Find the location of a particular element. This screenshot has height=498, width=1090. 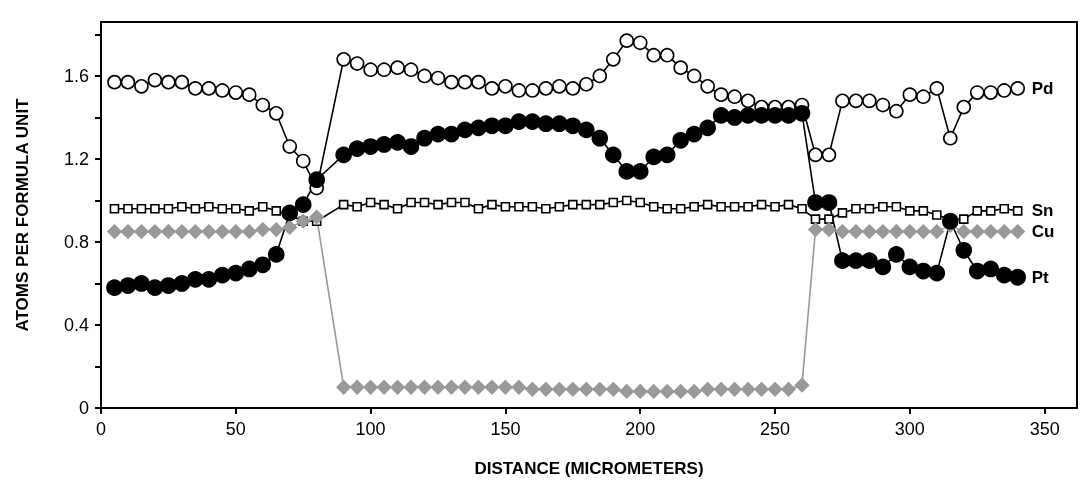

x-tick-label: 300 is located at coordinates (909, 429).